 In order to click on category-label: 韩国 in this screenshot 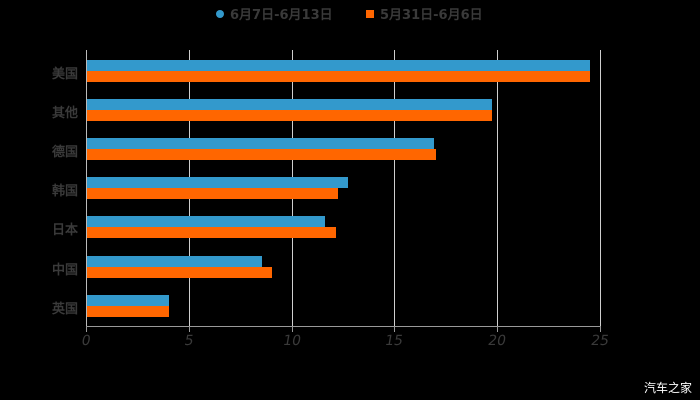, I will do `click(64, 192)`.